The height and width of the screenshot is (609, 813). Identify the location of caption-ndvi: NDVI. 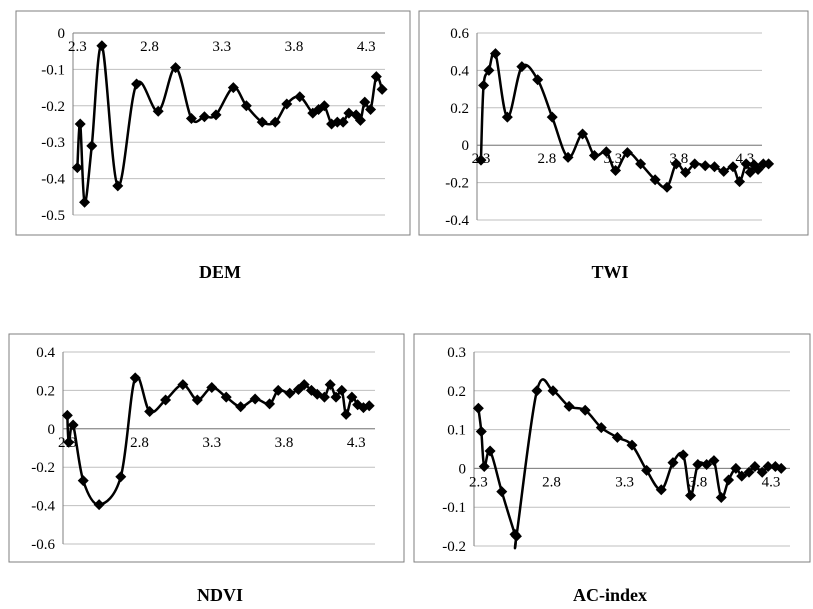
(219, 595).